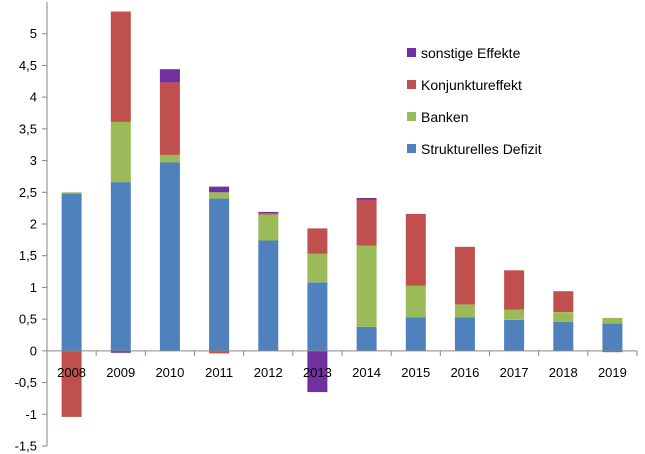  What do you see at coordinates (411, 84) in the screenshot?
I see `legend-swatch-konjunktureffekt` at bounding box center [411, 84].